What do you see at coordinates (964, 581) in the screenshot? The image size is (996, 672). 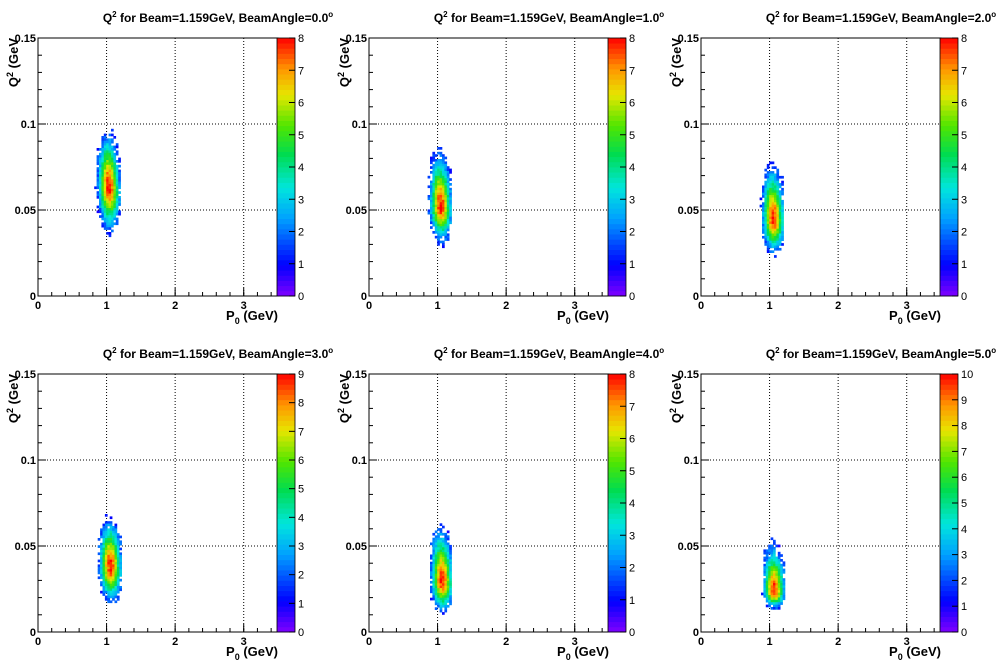 I see `color-bar-tick-label: 2` at bounding box center [964, 581].